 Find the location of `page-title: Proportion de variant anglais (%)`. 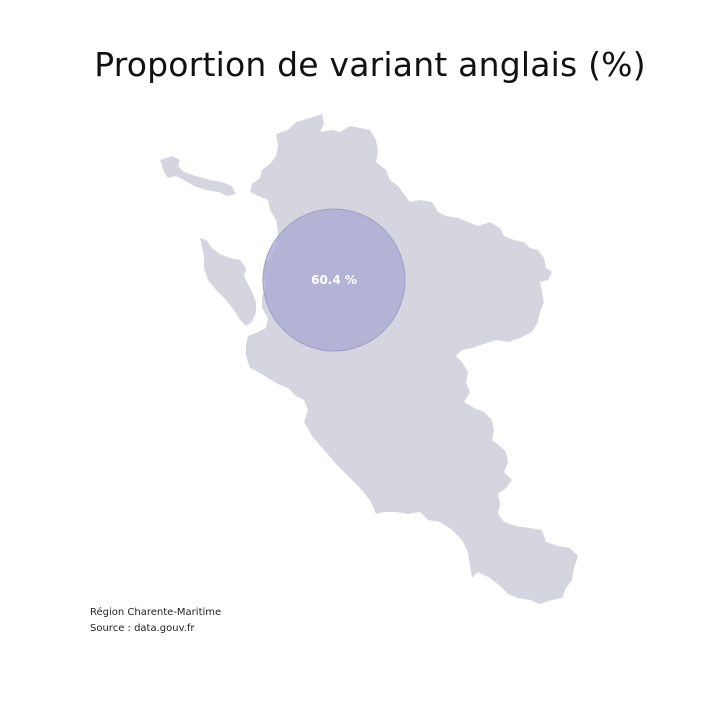

page-title: Proportion de variant anglais (%) is located at coordinates (370, 64).